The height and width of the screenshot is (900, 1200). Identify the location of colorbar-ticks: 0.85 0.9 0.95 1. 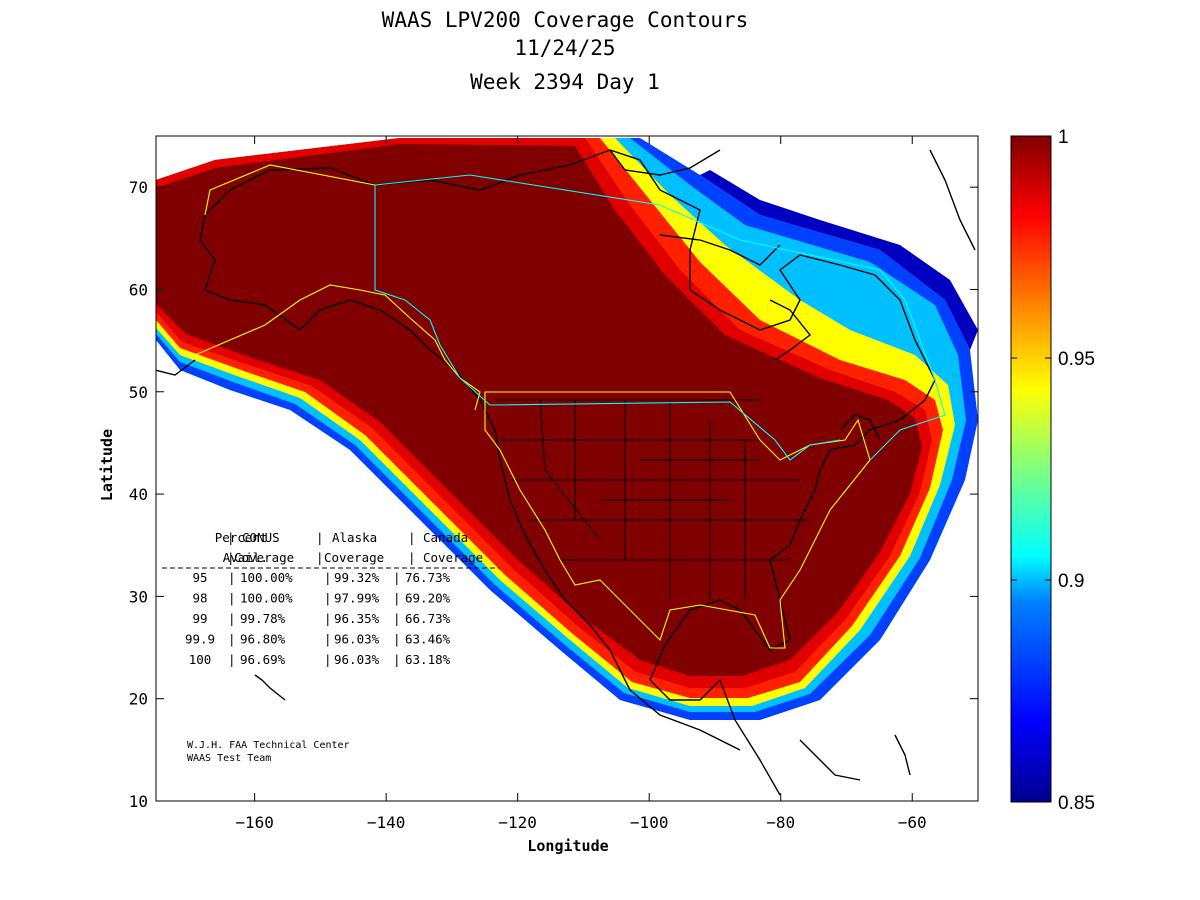
(1053, 470).